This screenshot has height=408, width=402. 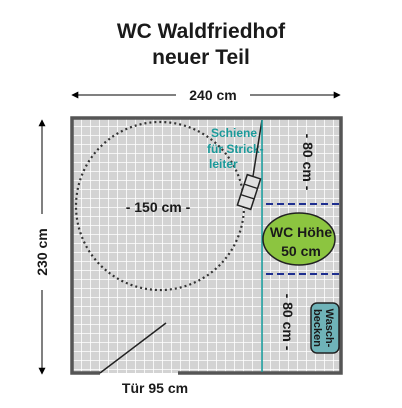 What do you see at coordinates (212, 95) in the screenshot?
I see `width-label: 240 cm` at bounding box center [212, 95].